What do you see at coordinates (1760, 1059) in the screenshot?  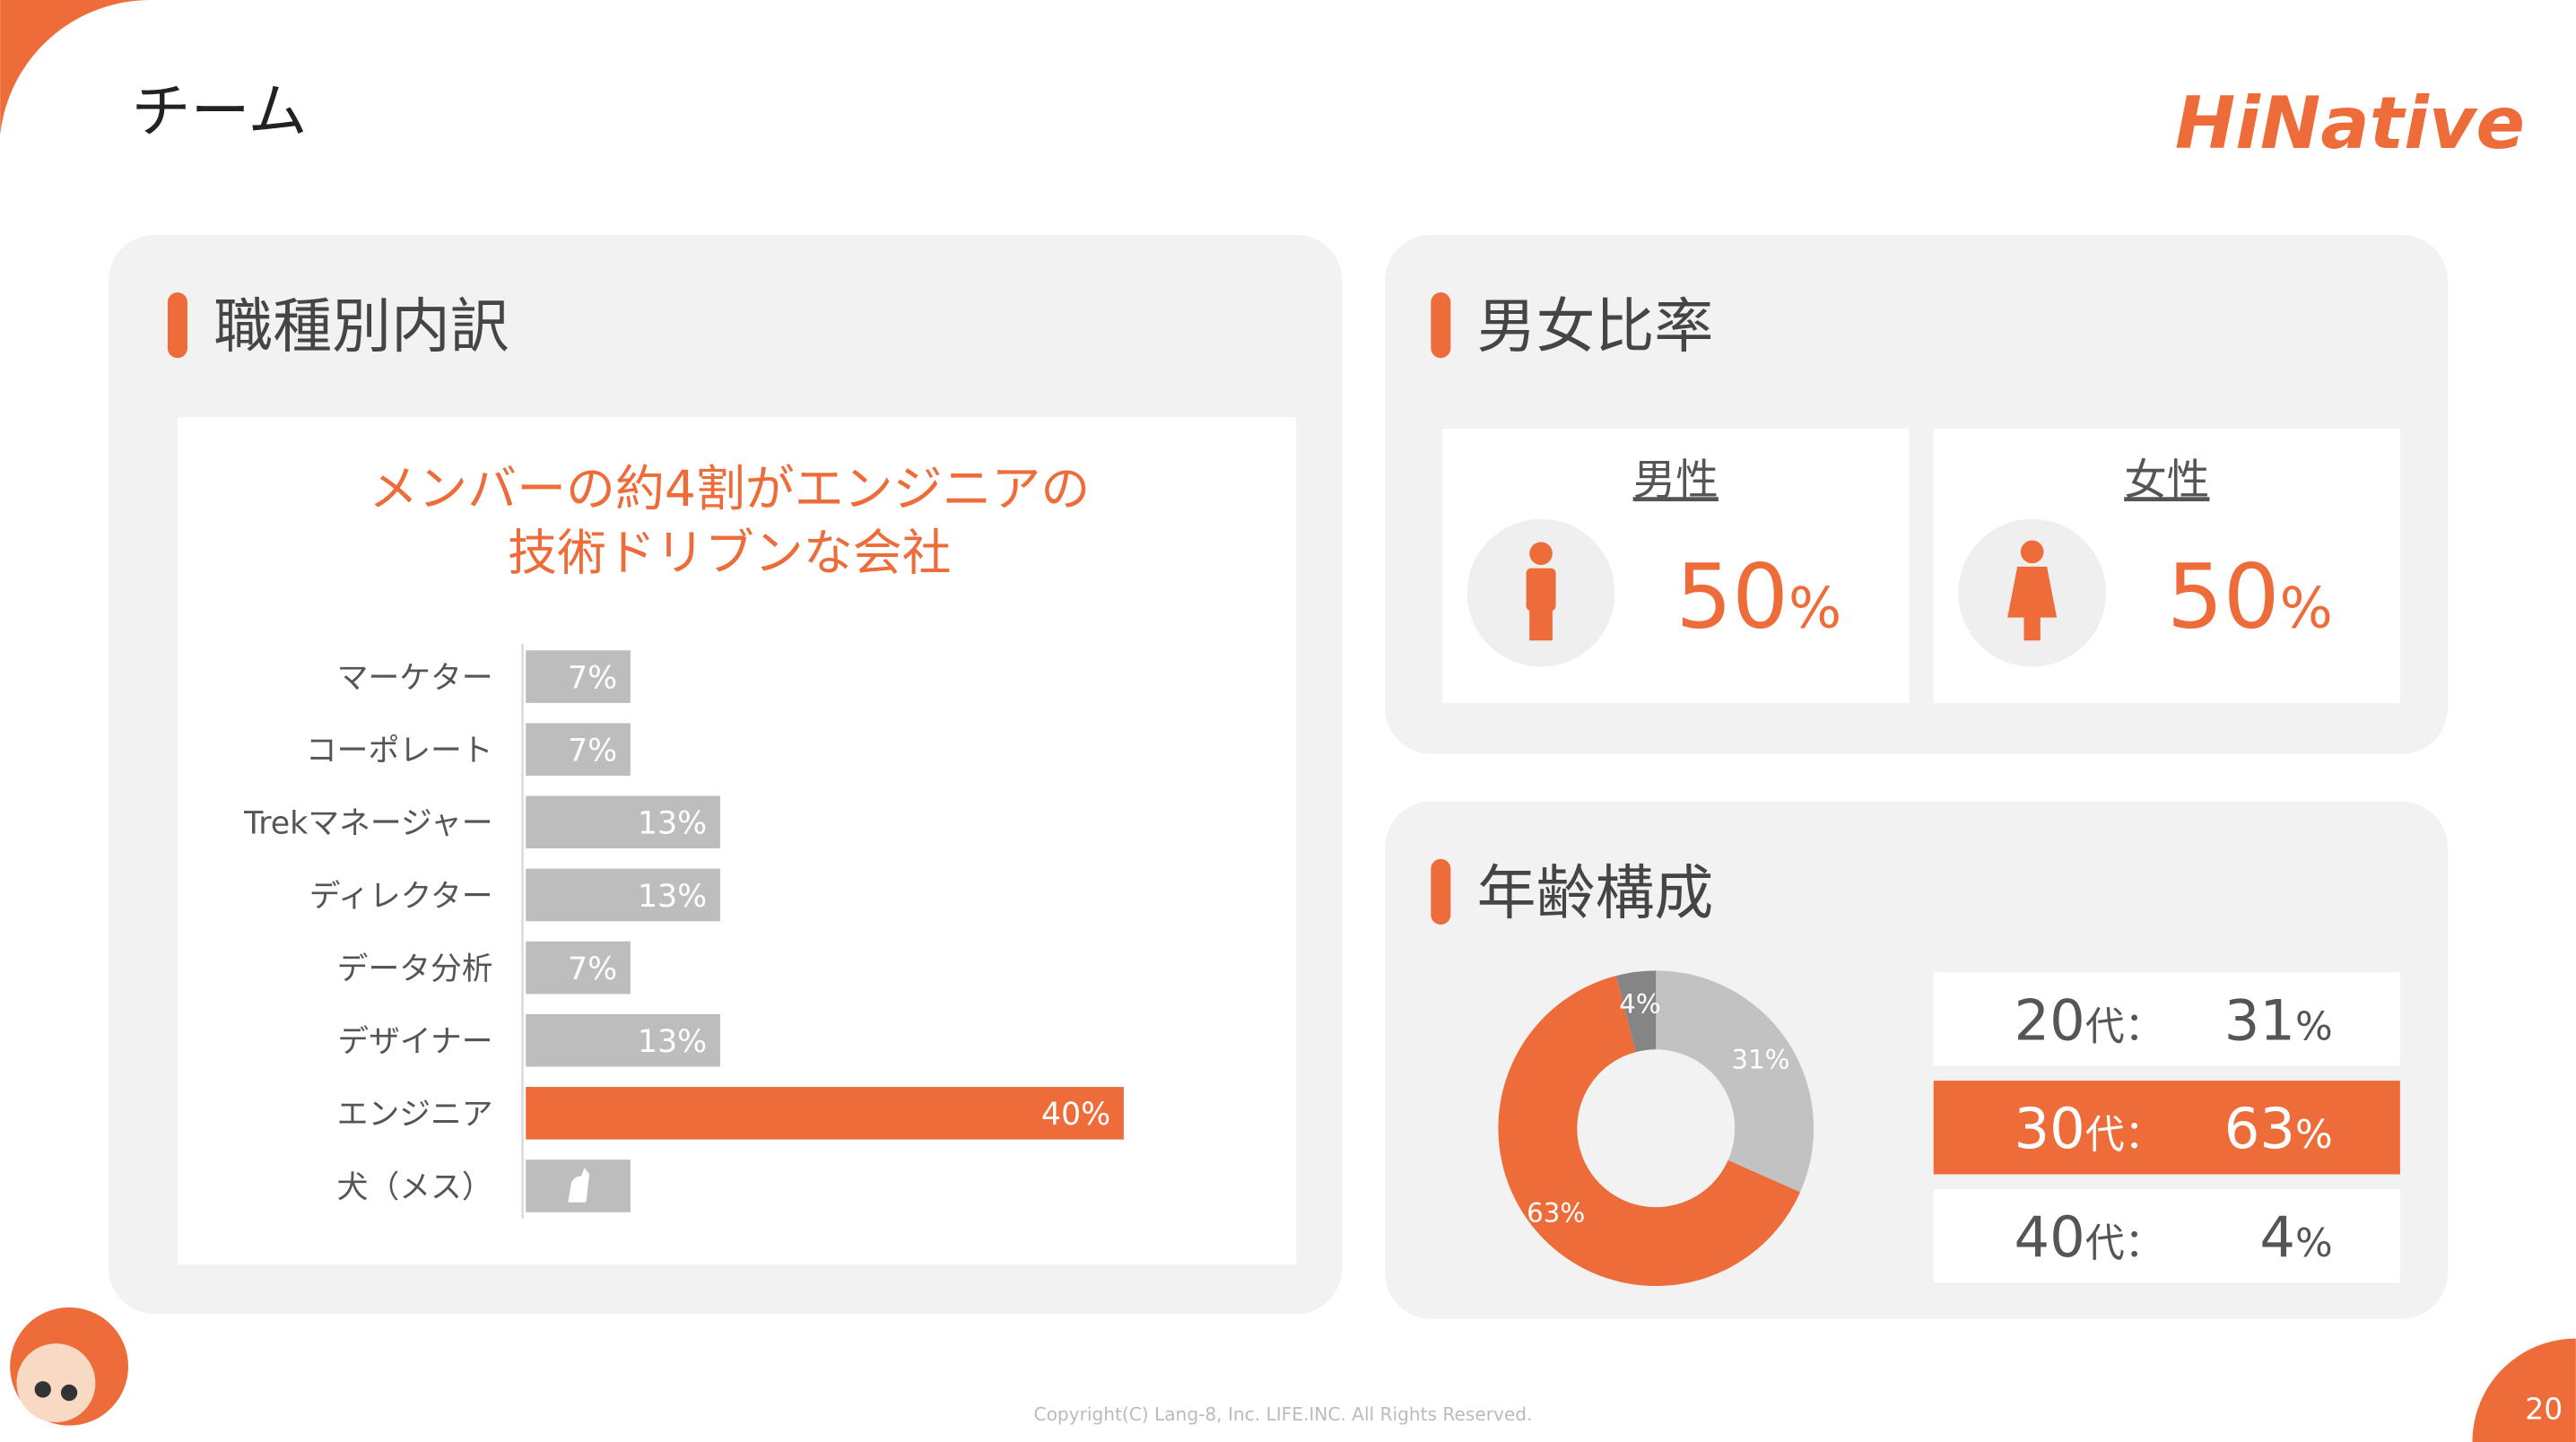 I see `slice-label: 31%` at bounding box center [1760, 1059].